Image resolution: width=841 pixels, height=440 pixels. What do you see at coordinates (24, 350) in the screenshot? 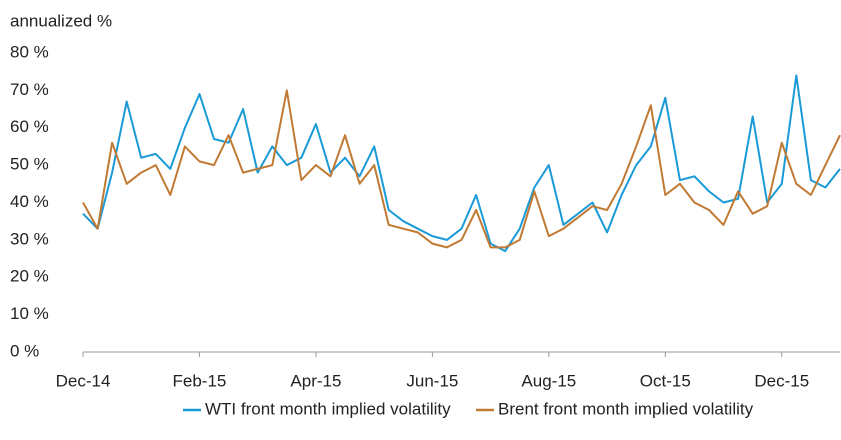
I see `y-tick-label: 0 %` at bounding box center [24, 350].